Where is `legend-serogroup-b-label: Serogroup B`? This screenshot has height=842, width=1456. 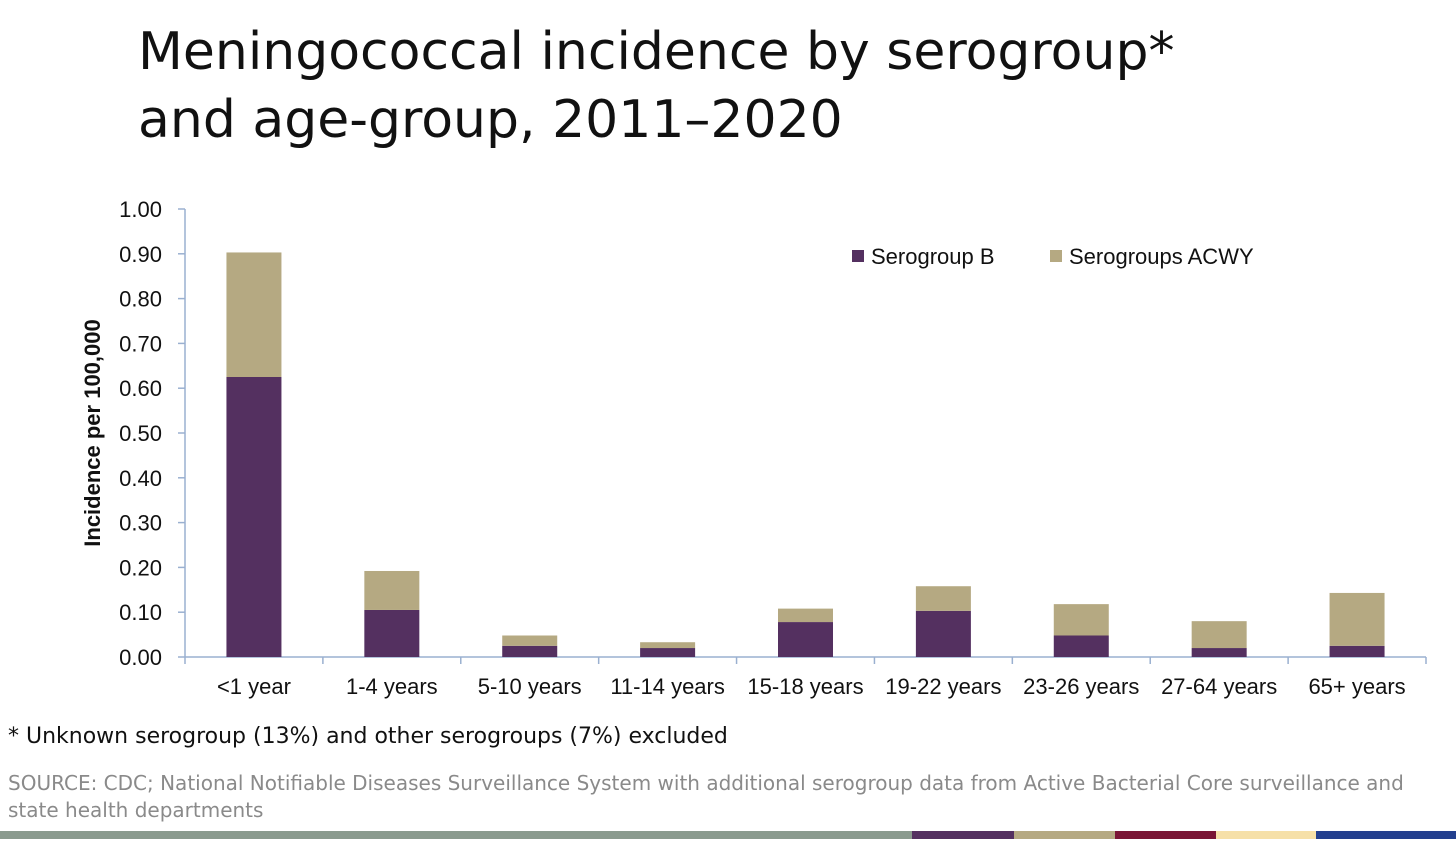
legend-serogroup-b-label: Serogroup B is located at coordinates (933, 256).